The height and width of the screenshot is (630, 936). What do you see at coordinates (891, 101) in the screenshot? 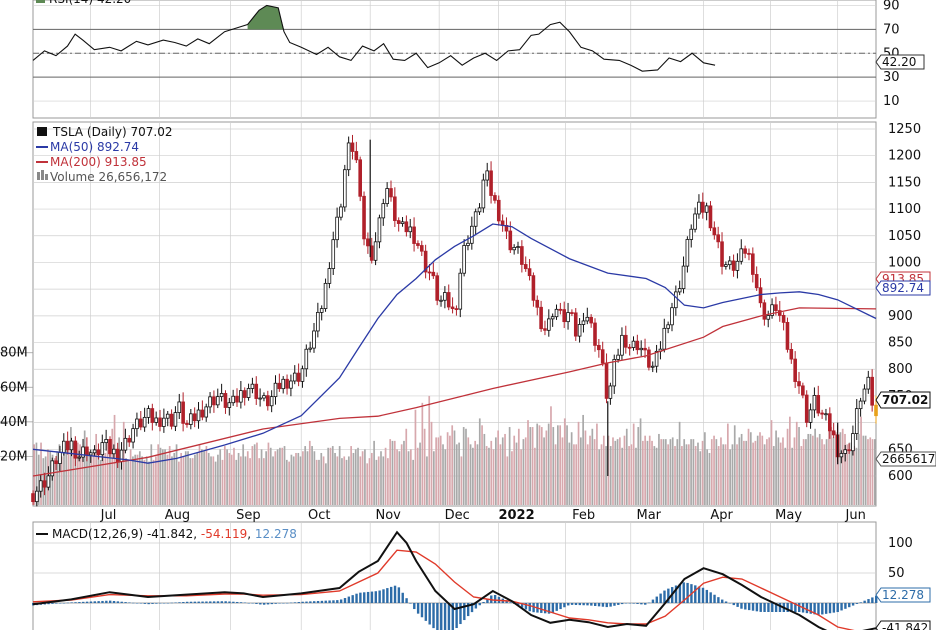
I see `rsi-tick-label: 10` at bounding box center [891, 101].